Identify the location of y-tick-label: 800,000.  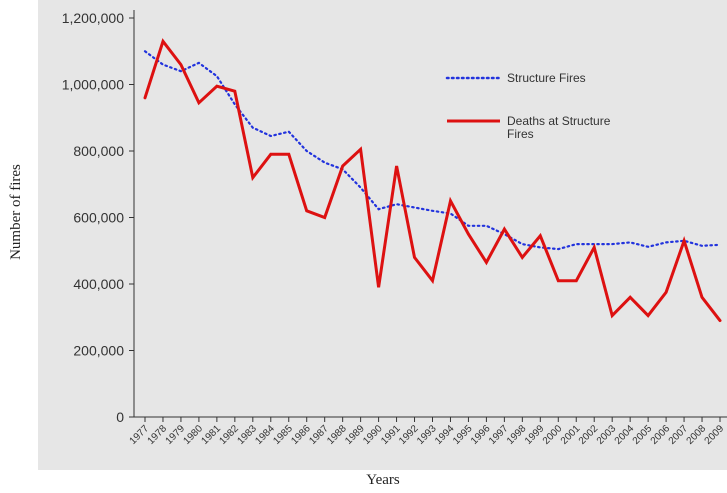
(98, 151).